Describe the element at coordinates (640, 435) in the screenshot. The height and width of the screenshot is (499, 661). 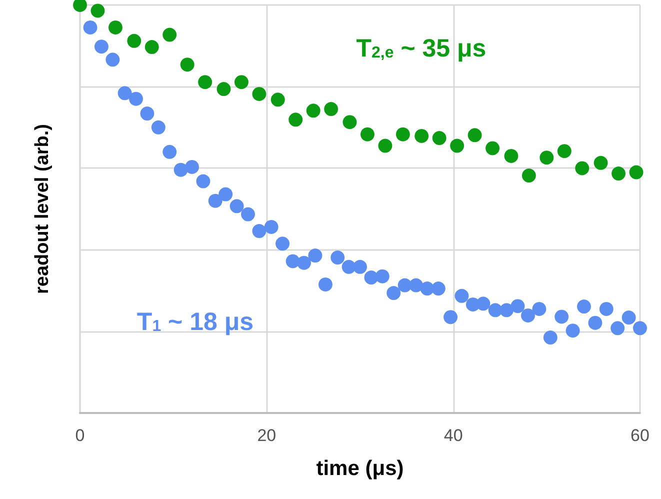
I see `x-tick-label: 60` at that location.